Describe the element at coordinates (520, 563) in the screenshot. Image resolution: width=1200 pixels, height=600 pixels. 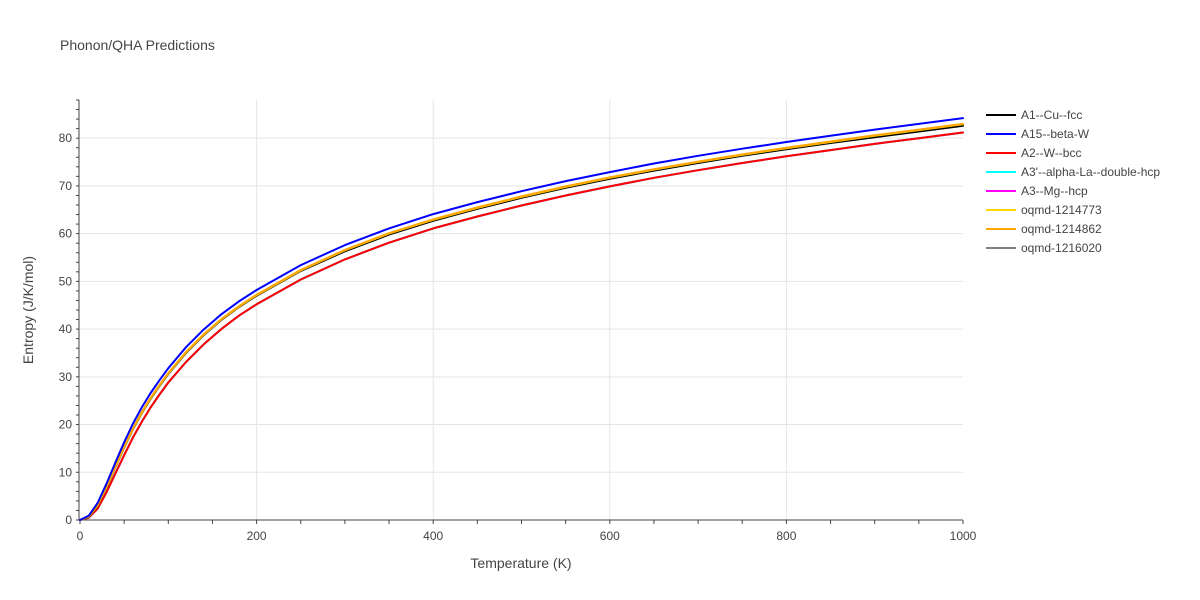
I see `x-axis-label: Temperature (K)` at that location.